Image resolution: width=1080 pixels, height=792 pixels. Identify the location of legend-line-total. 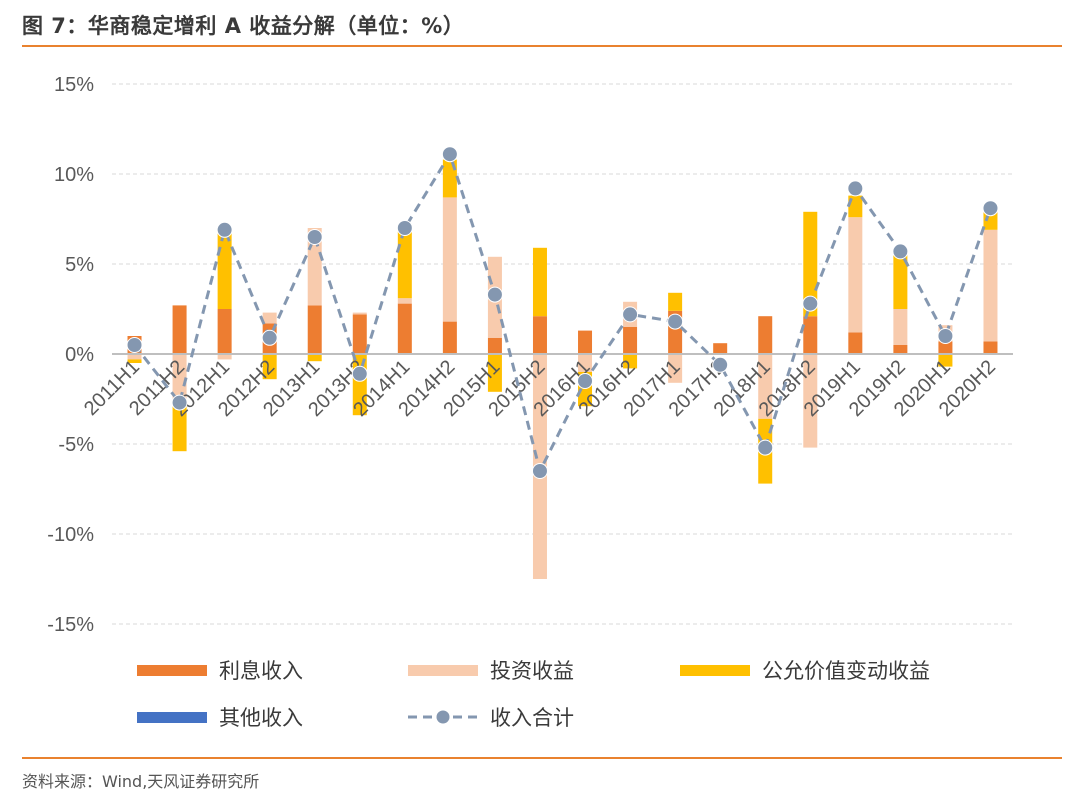
(443, 717).